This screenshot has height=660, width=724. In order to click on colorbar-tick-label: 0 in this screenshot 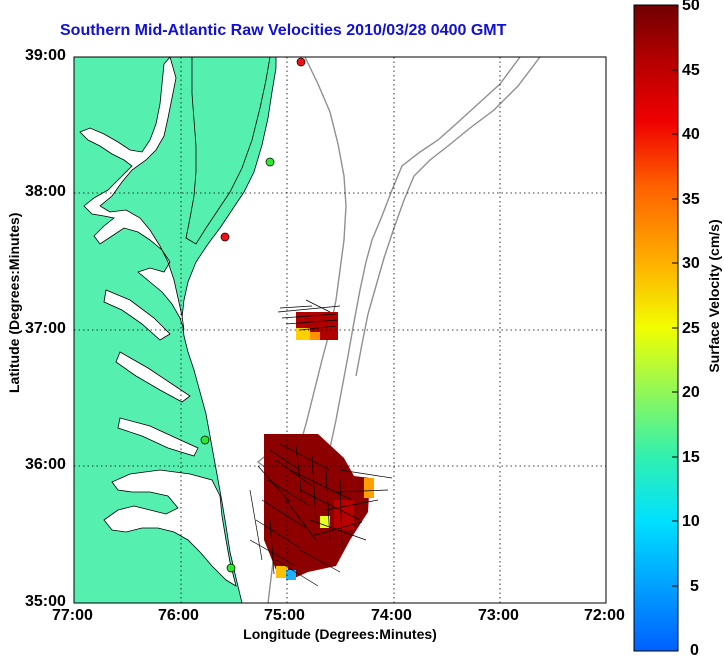, I will do `click(694, 650)`.